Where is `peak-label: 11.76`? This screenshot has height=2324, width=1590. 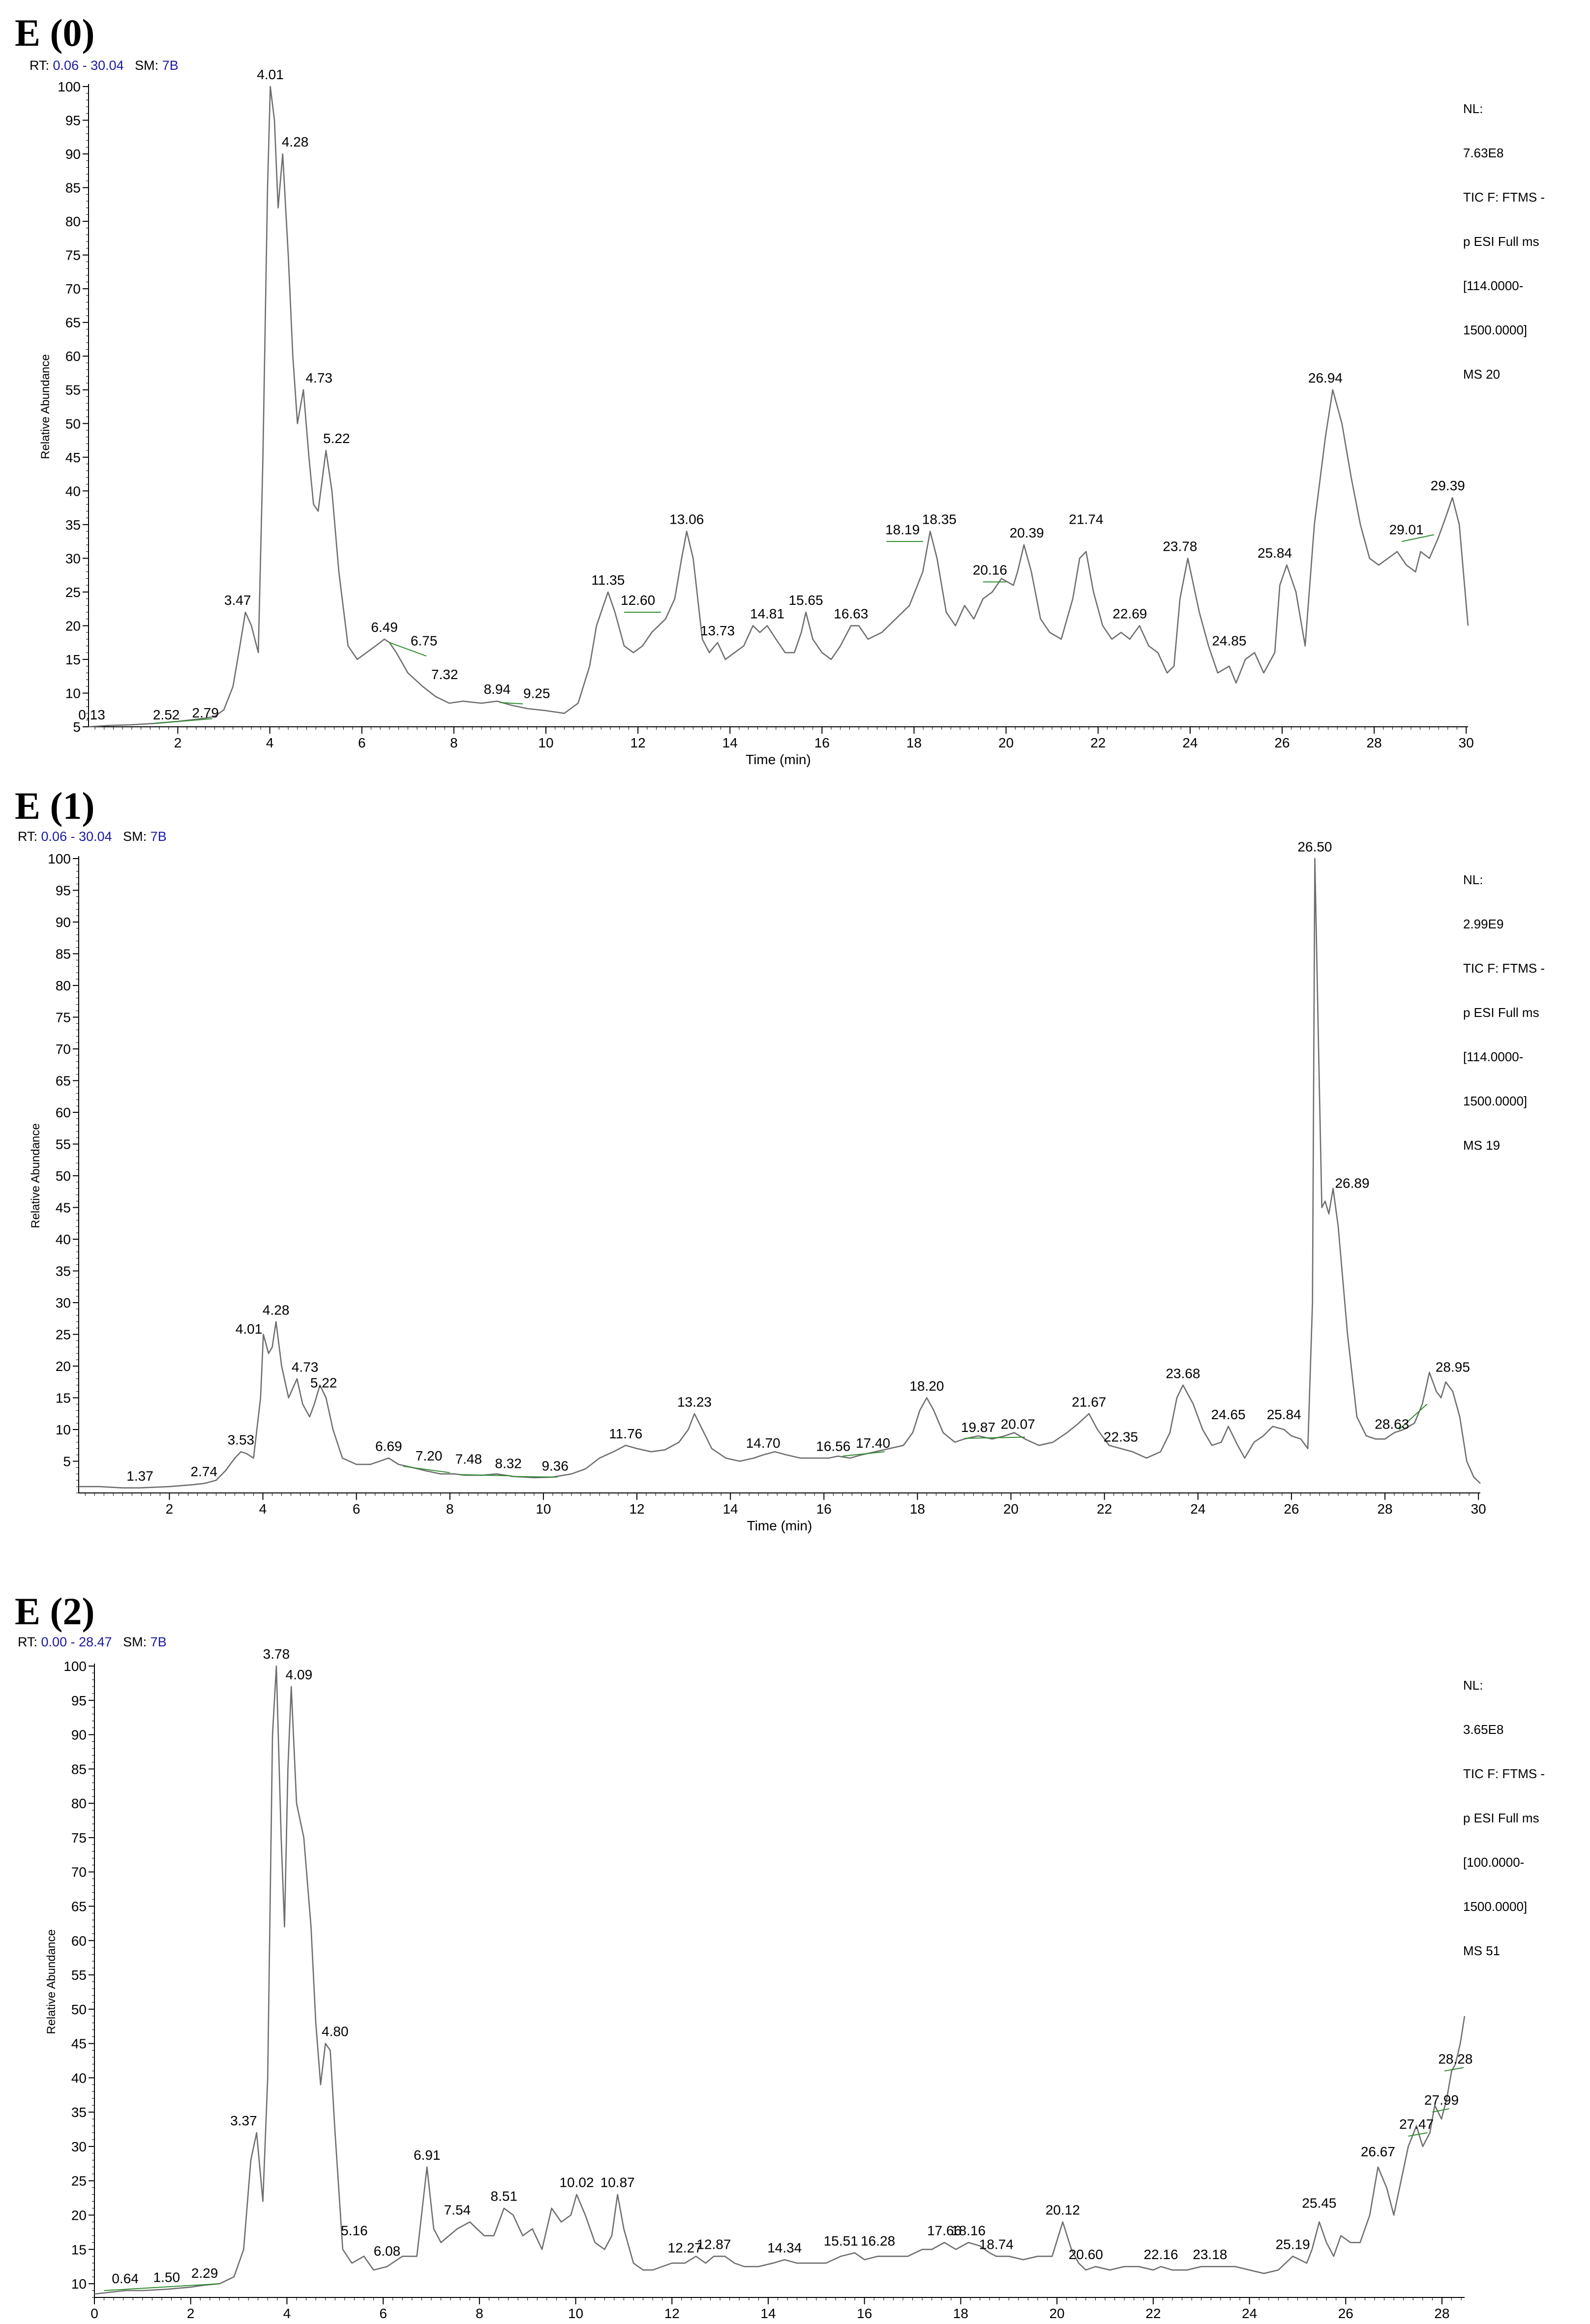
peak-label: 11.76 is located at coordinates (625, 1433).